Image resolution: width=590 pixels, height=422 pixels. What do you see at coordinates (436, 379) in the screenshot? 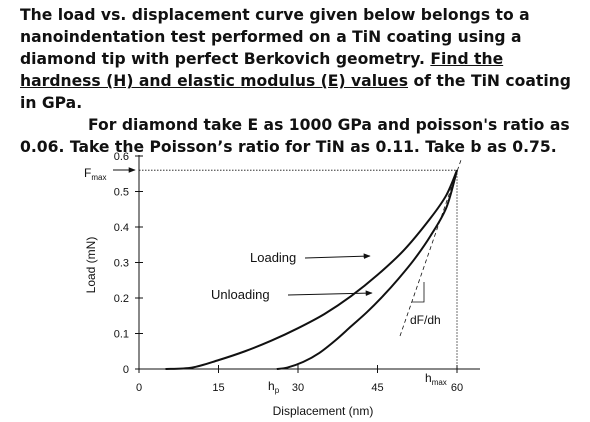
I see `hmax-label: hmax` at bounding box center [436, 379].